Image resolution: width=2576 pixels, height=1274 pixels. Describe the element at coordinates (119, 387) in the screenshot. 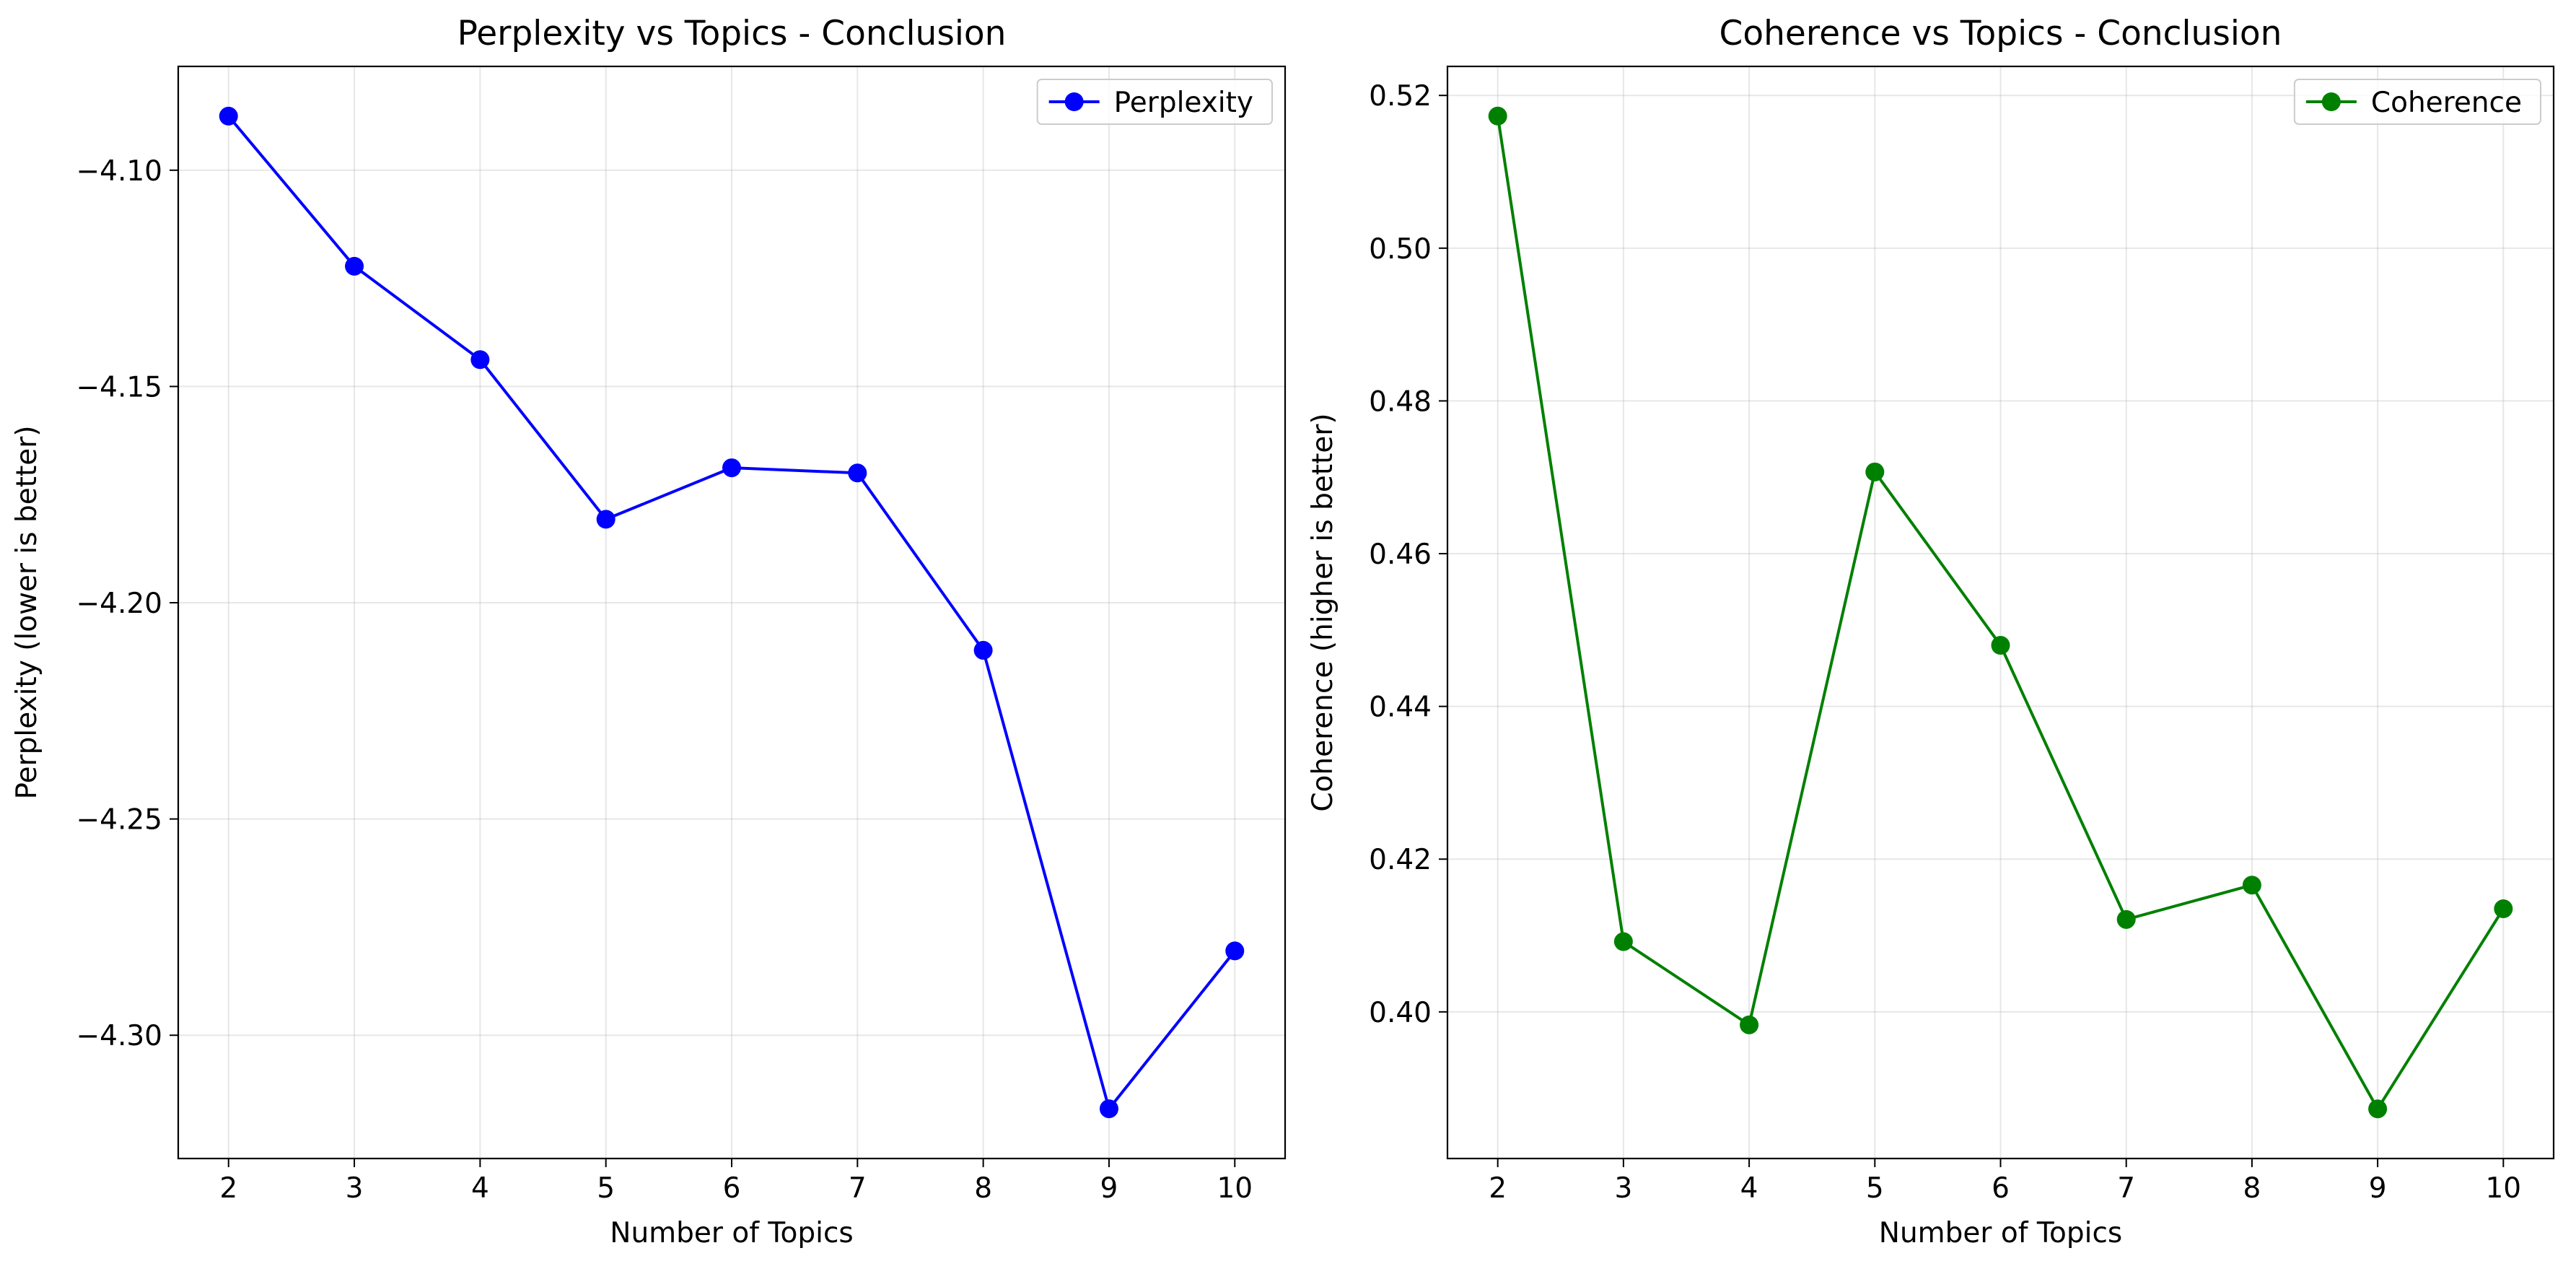

I see `perplexity-y-tick-label: −4.15` at that location.